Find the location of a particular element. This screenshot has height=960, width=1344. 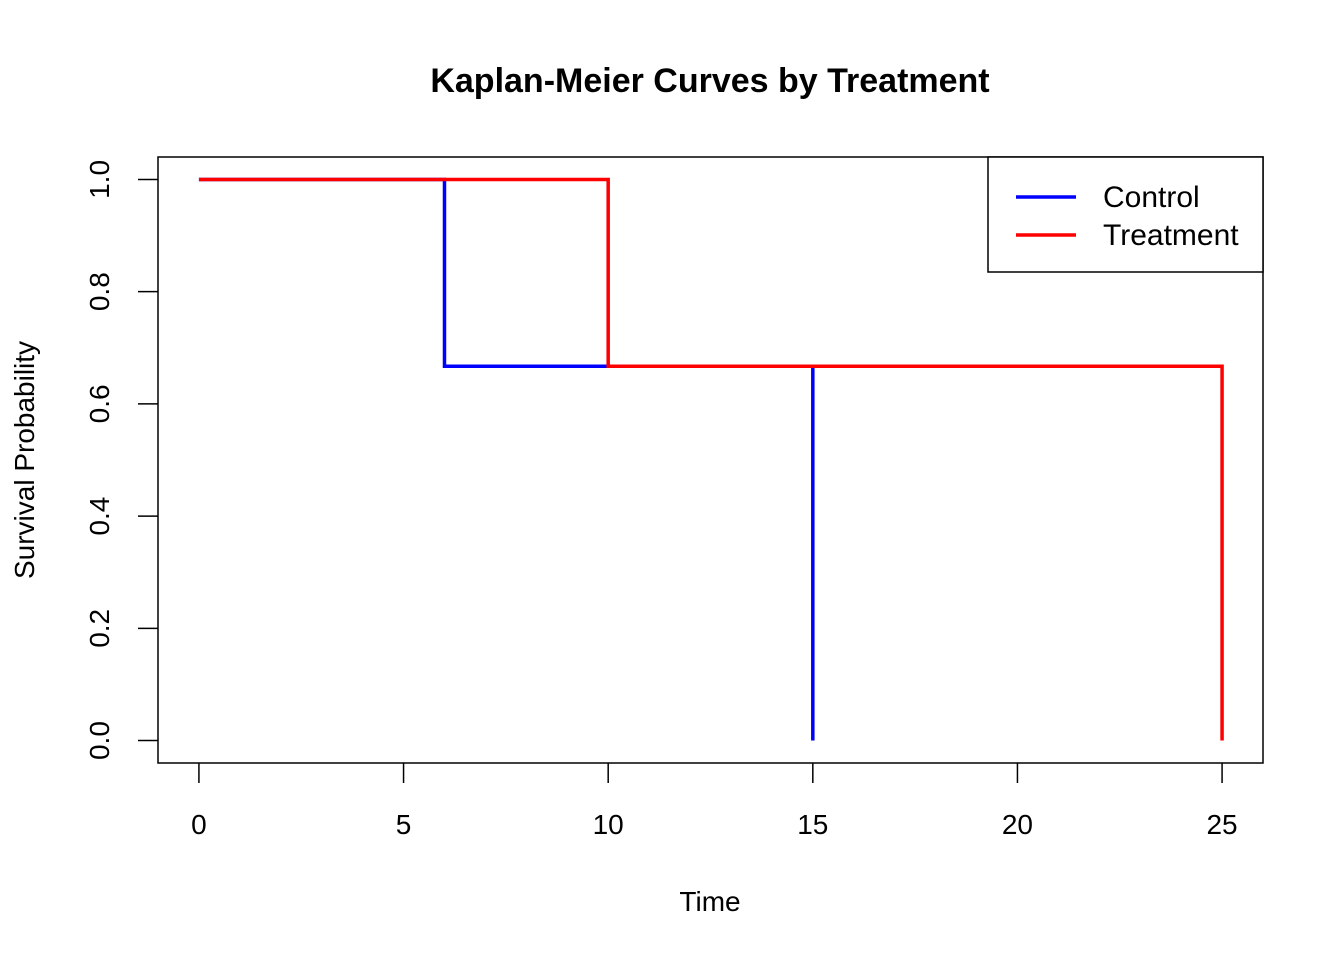

y-tick-label: 0.2 is located at coordinates (99, 628).